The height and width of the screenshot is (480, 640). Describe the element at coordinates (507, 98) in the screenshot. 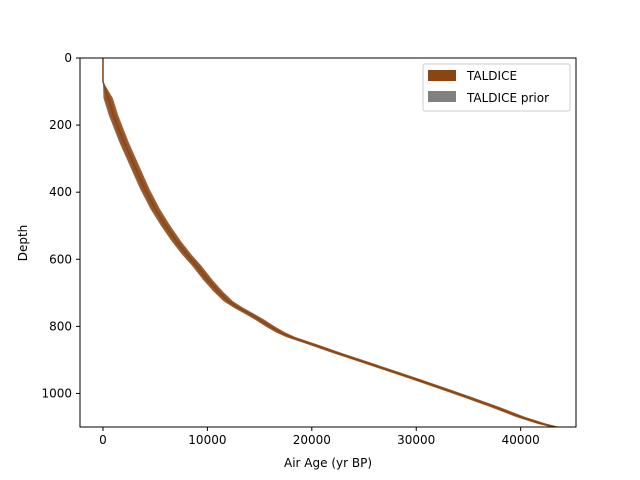

I see `legend-label-taldice-prior: TALDICE prior` at that location.